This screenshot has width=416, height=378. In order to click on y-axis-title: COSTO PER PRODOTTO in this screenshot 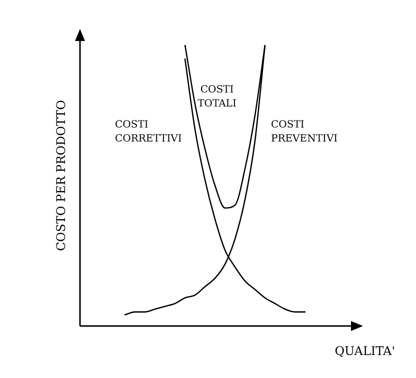, I will do `click(61, 176)`.